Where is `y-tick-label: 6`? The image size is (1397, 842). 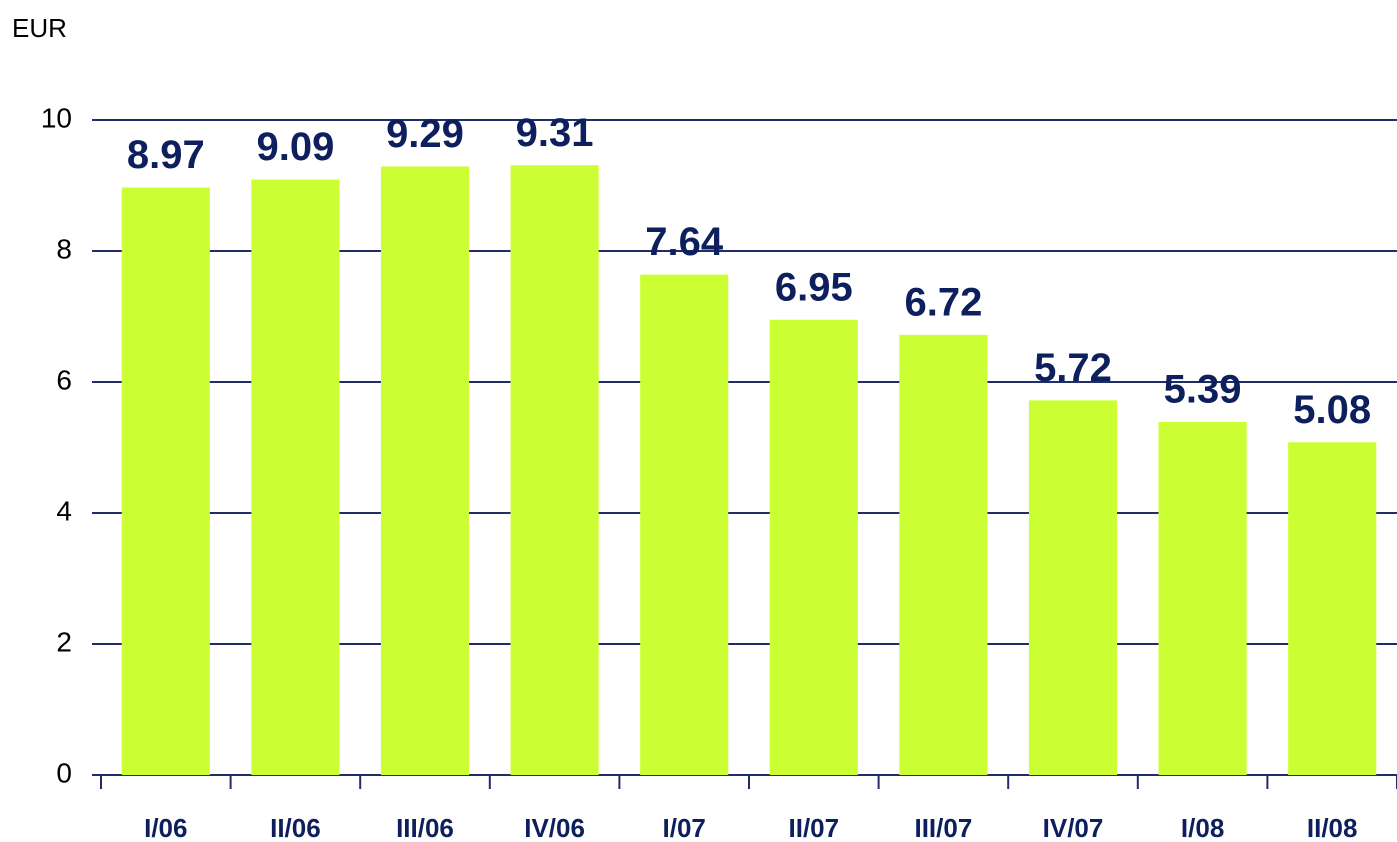 y-tick-label: 6 is located at coordinates (64, 379).